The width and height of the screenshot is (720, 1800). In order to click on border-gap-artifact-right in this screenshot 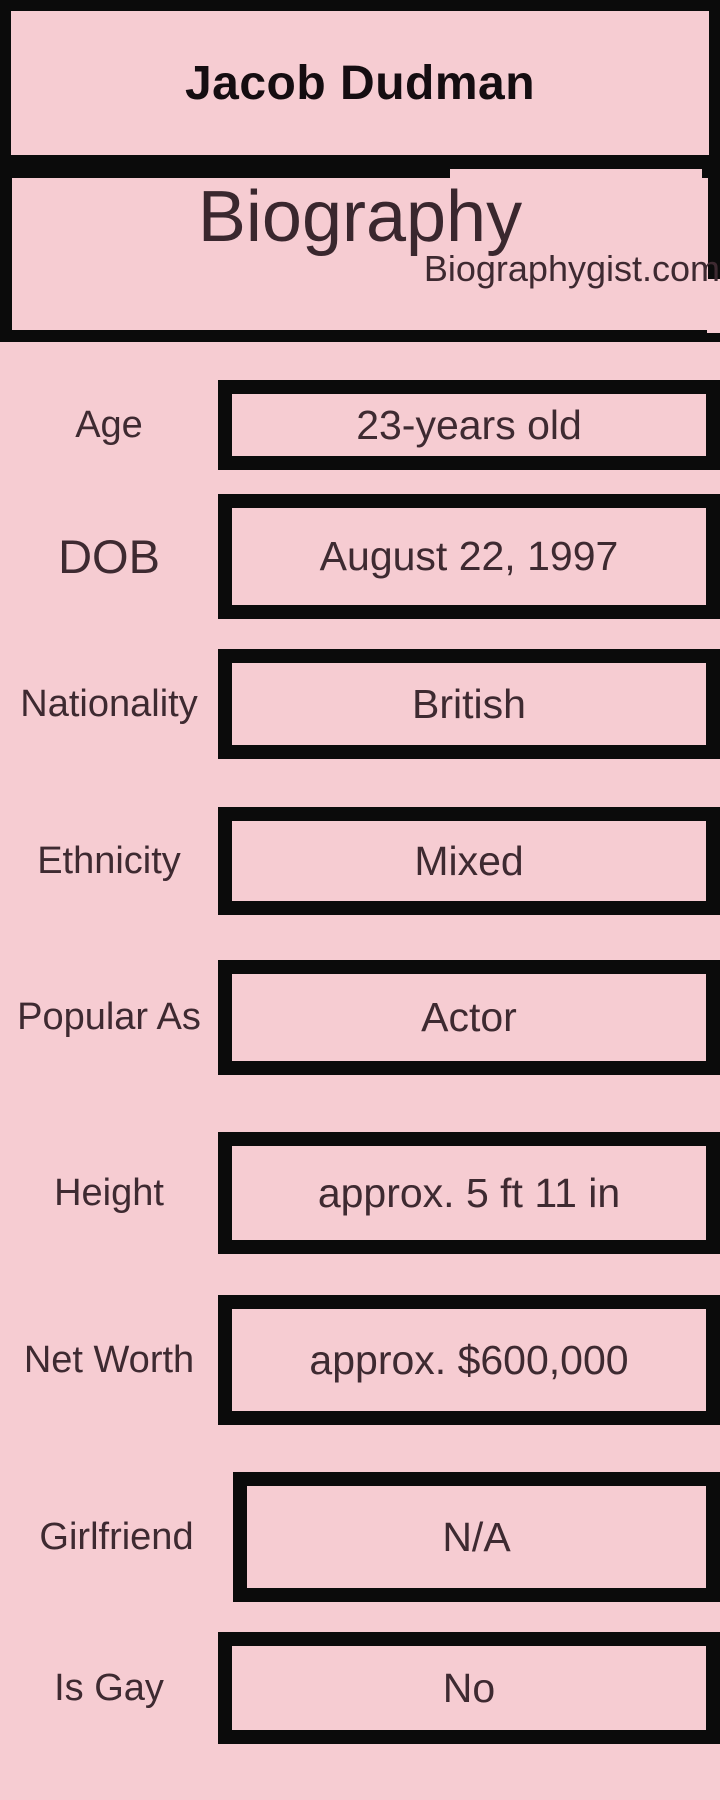, I will do `click(713, 306)`.